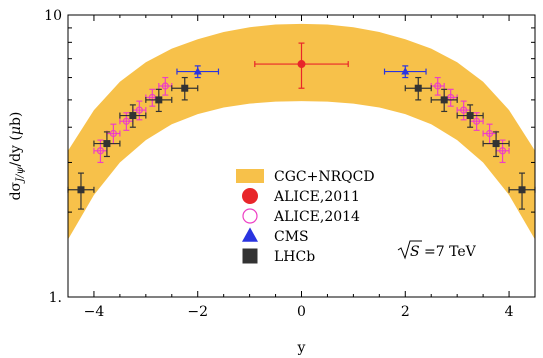 Image resolution: width=543 pixels, height=358 pixels. I want to click on legend-item: ALICE,2011, so click(301, 196).